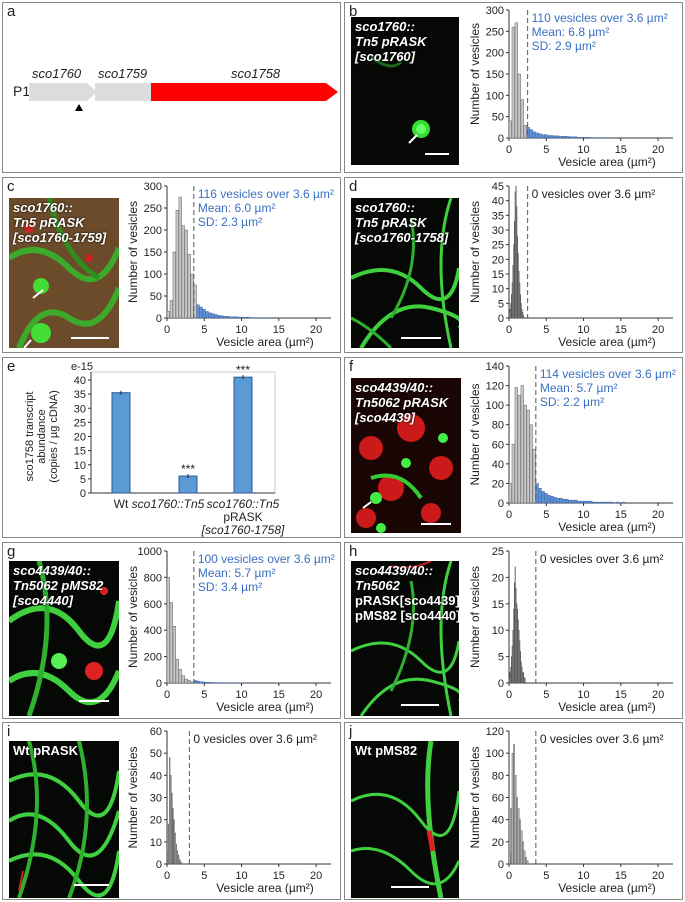 The width and height of the screenshot is (685, 902). Describe the element at coordinates (495, 75) in the screenshot. I see `y-tick-label: 150` at that location.